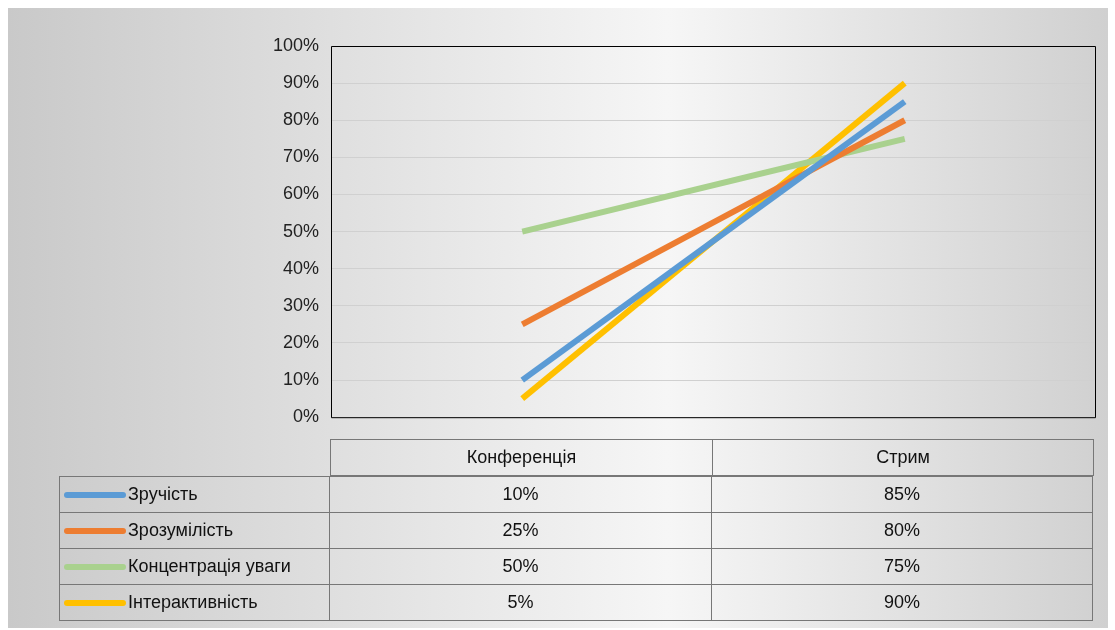  Describe the element at coordinates (902, 530) in the screenshot. I see `data-label: 80%` at that location.